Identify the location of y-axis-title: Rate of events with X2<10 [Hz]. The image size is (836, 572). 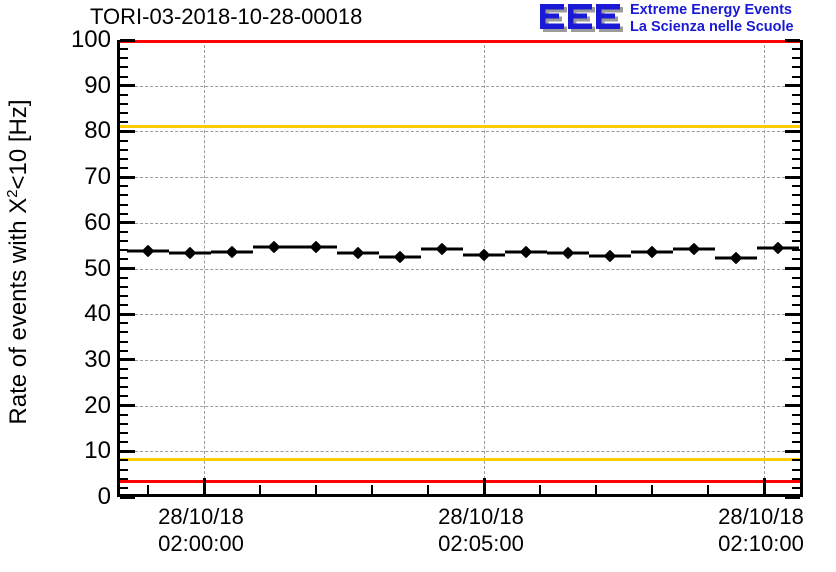
(19, 262).